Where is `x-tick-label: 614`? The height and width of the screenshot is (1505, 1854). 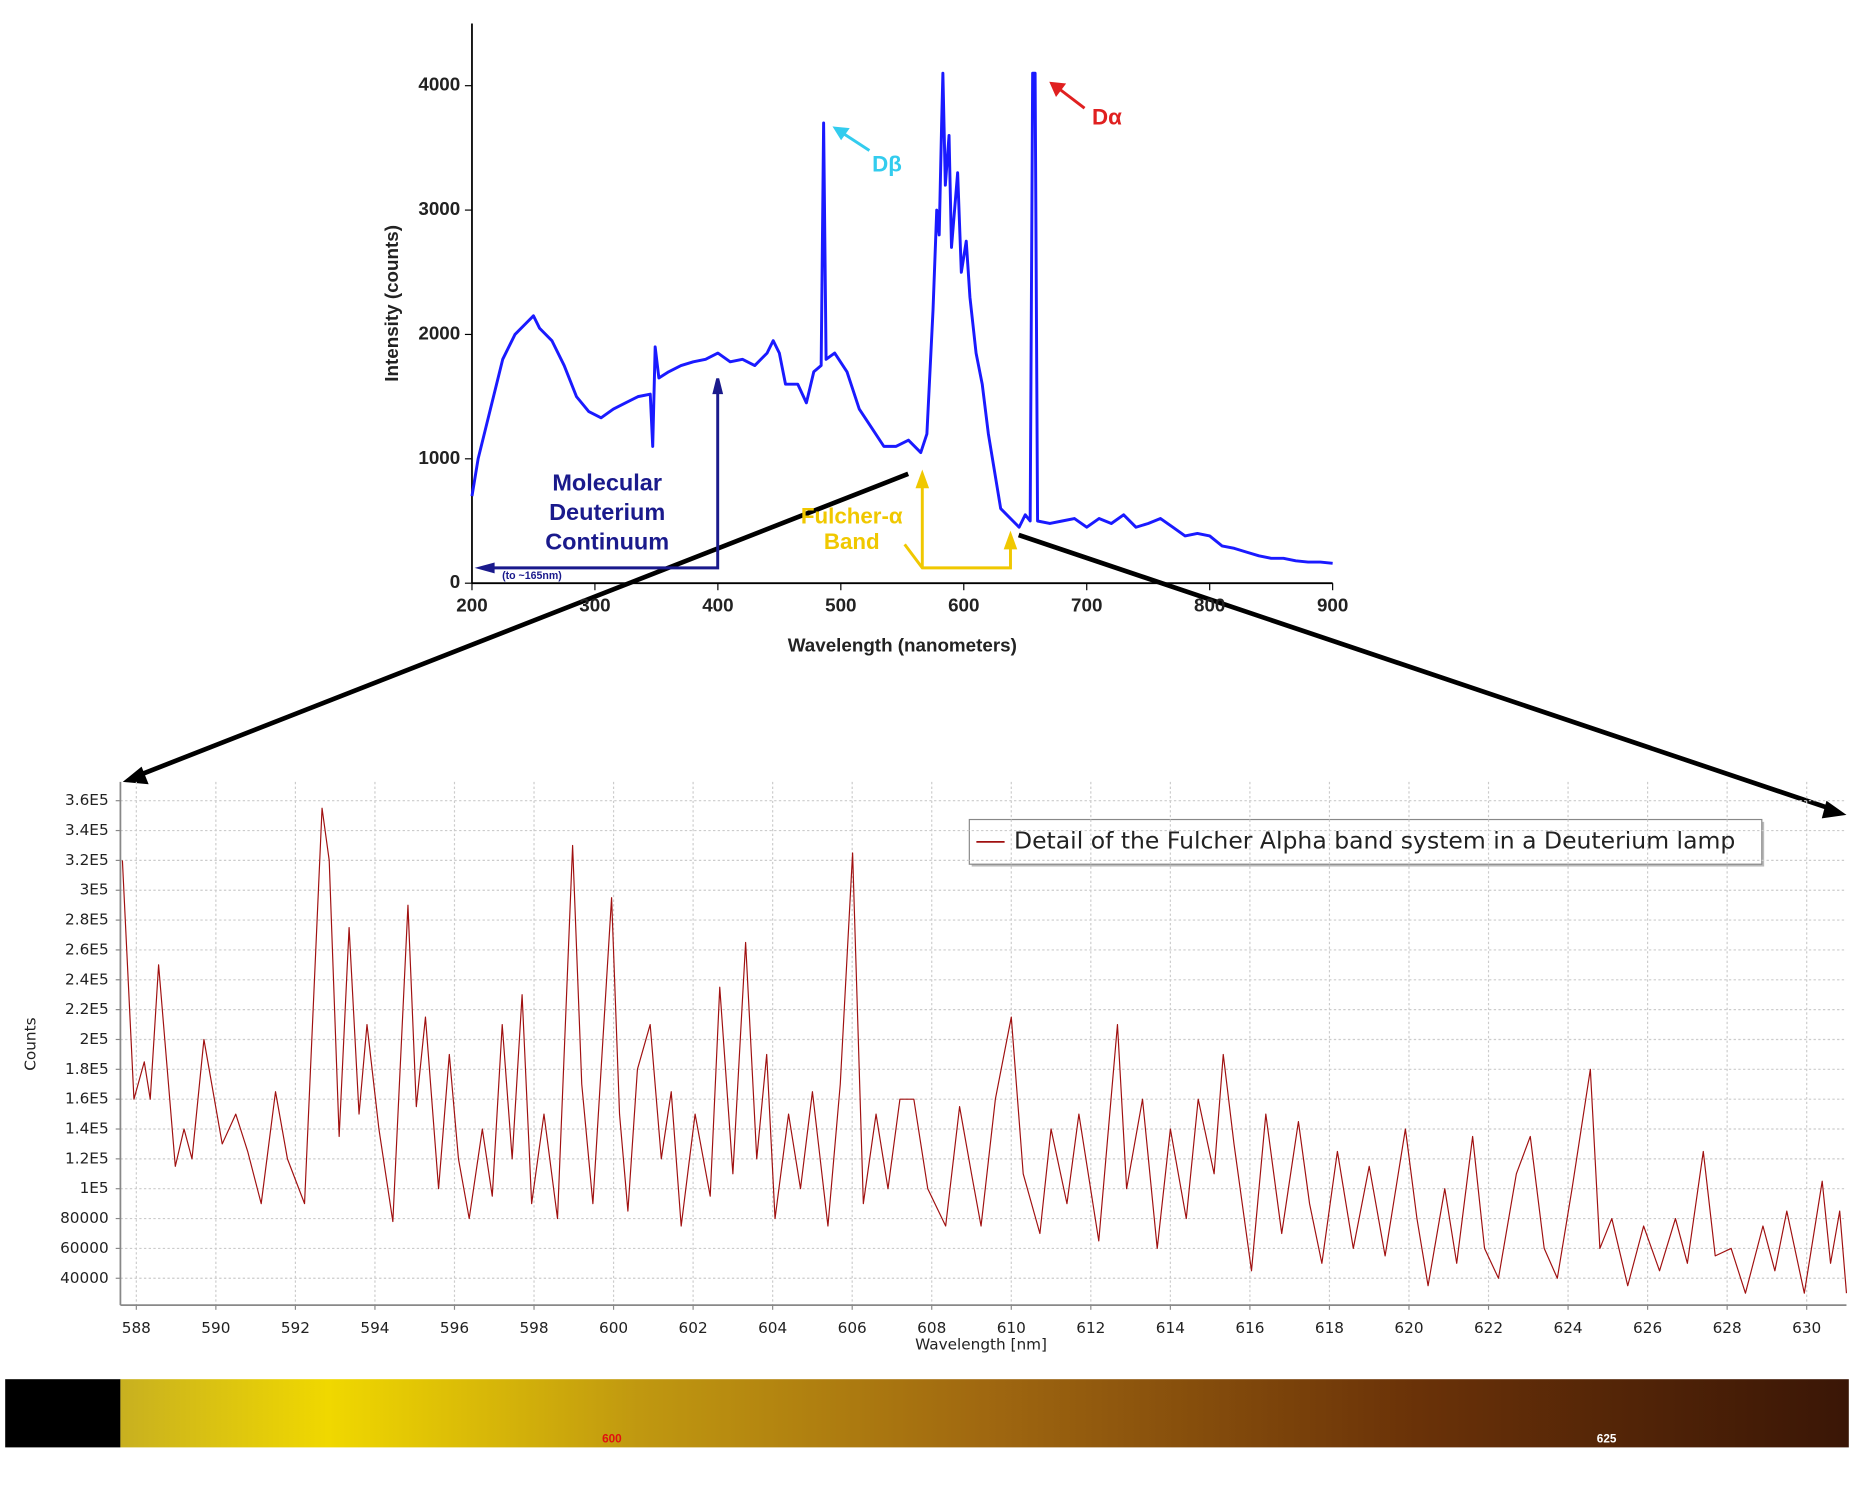 x-tick-label: 614 is located at coordinates (1170, 1328).